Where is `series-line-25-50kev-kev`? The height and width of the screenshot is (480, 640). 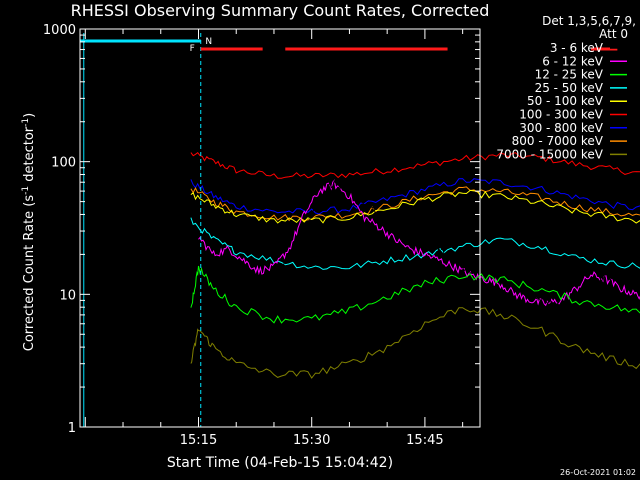
series-line-25-50kev-kev is located at coordinates (415, 243).